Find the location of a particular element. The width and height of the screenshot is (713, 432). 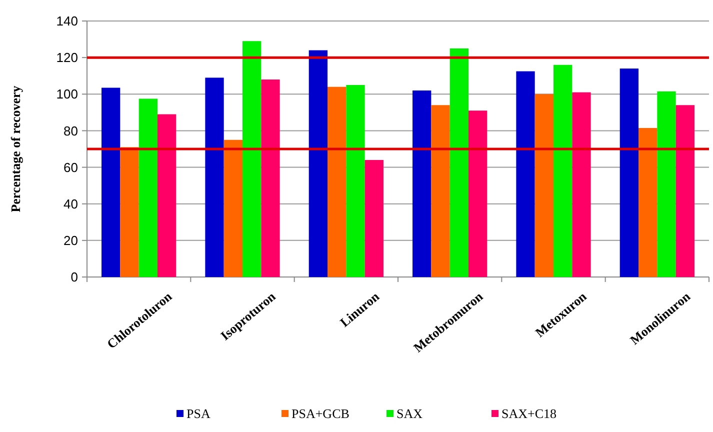

y-tick-label: 140 is located at coordinates (67, 21).